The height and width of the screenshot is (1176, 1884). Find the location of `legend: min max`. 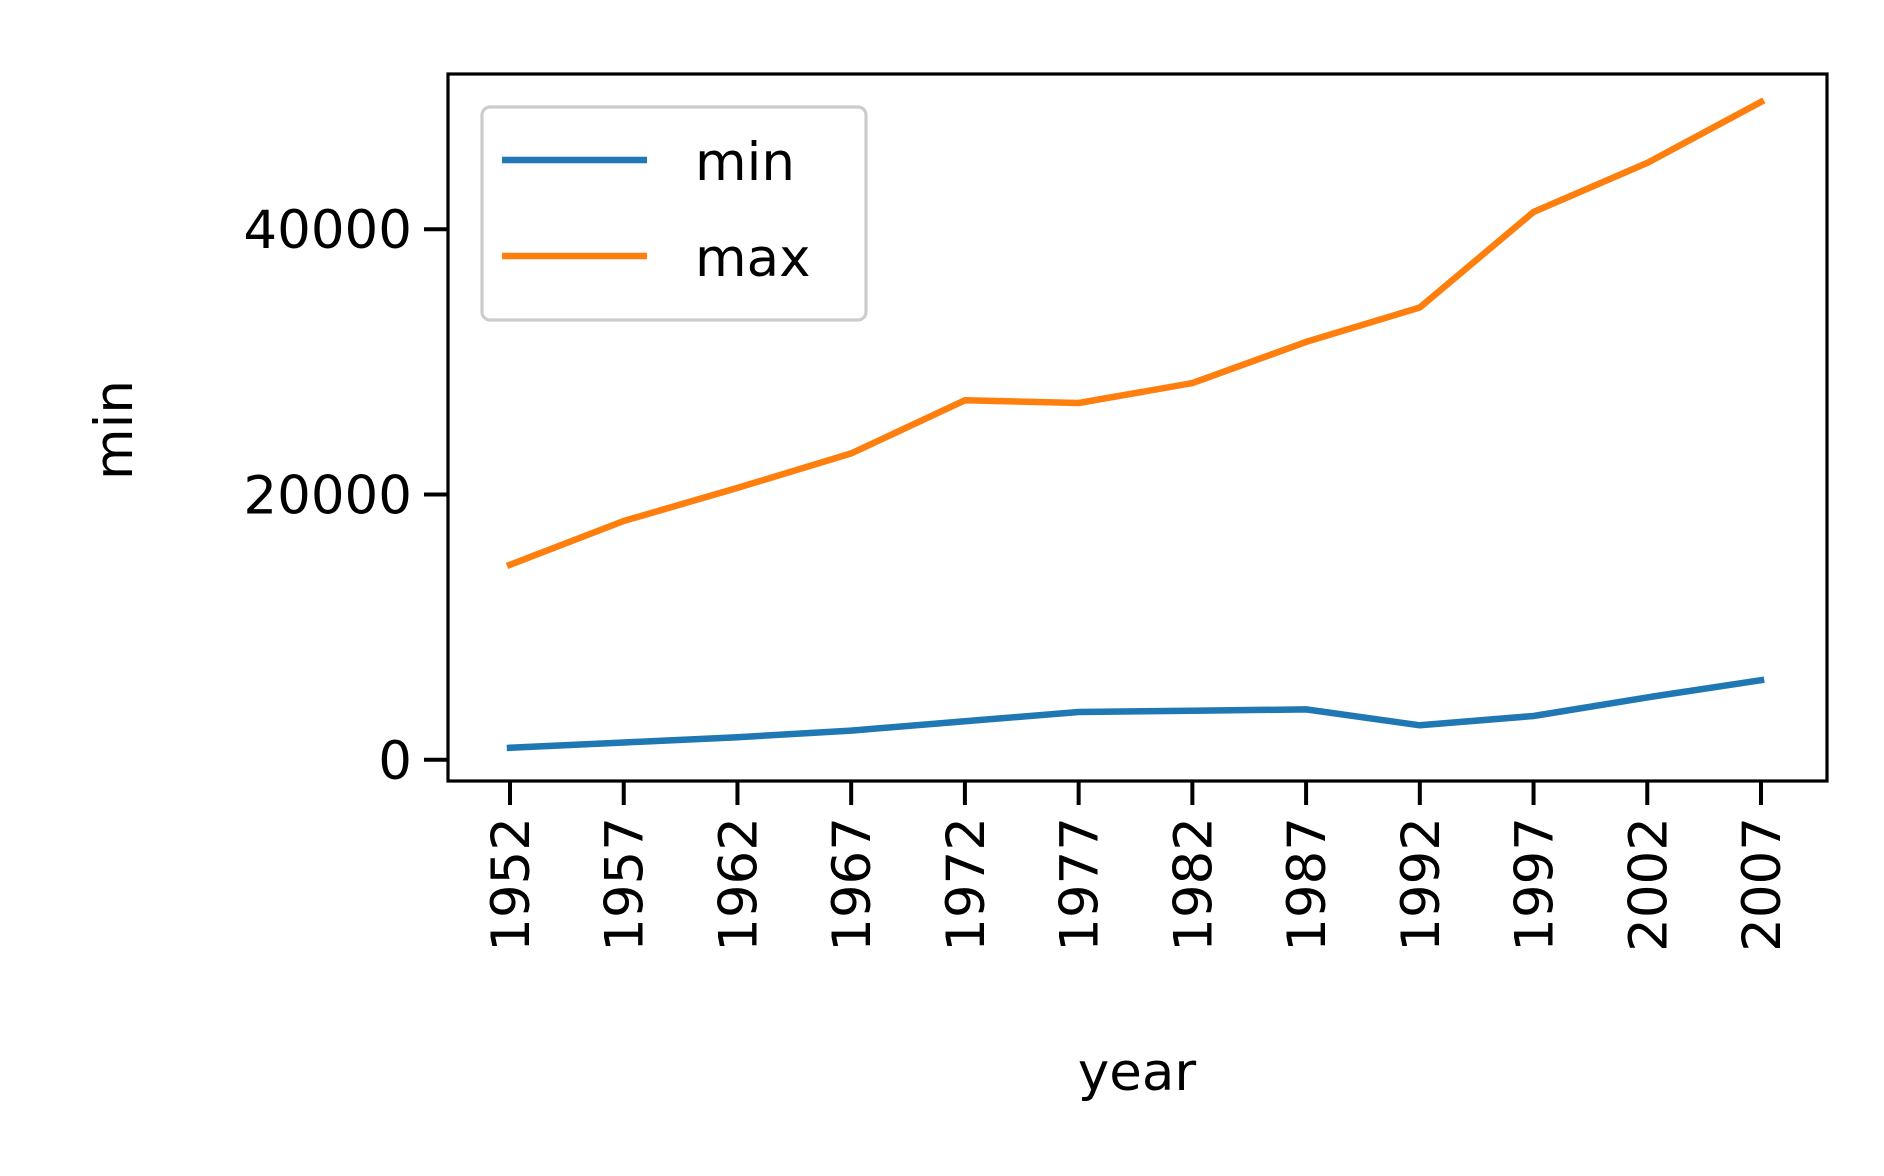

legend: min max is located at coordinates (674, 213).